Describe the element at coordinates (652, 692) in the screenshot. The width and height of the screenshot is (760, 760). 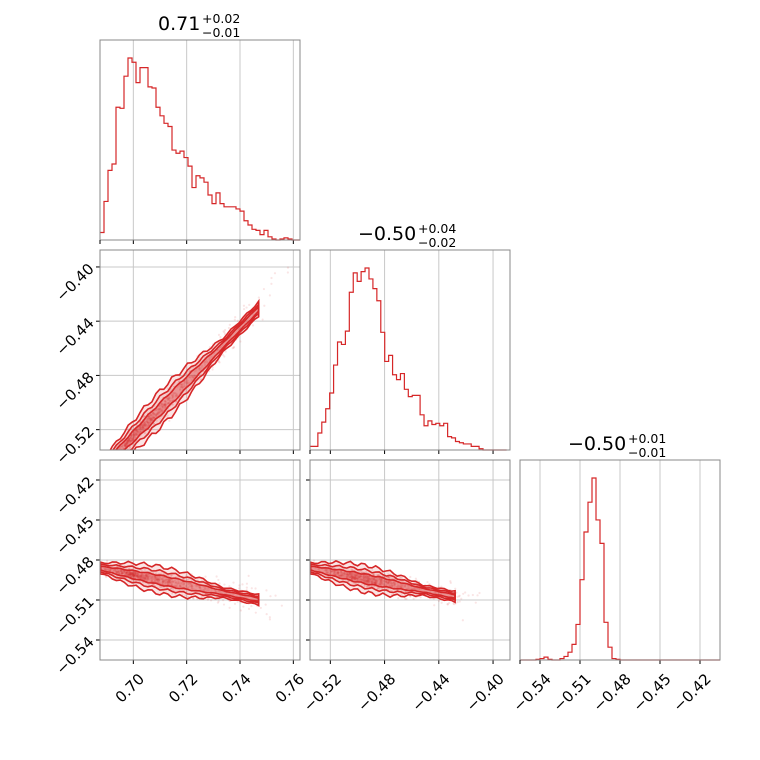
I see `bottom-axis-col-2-xlabel-3: −0.45` at that location.